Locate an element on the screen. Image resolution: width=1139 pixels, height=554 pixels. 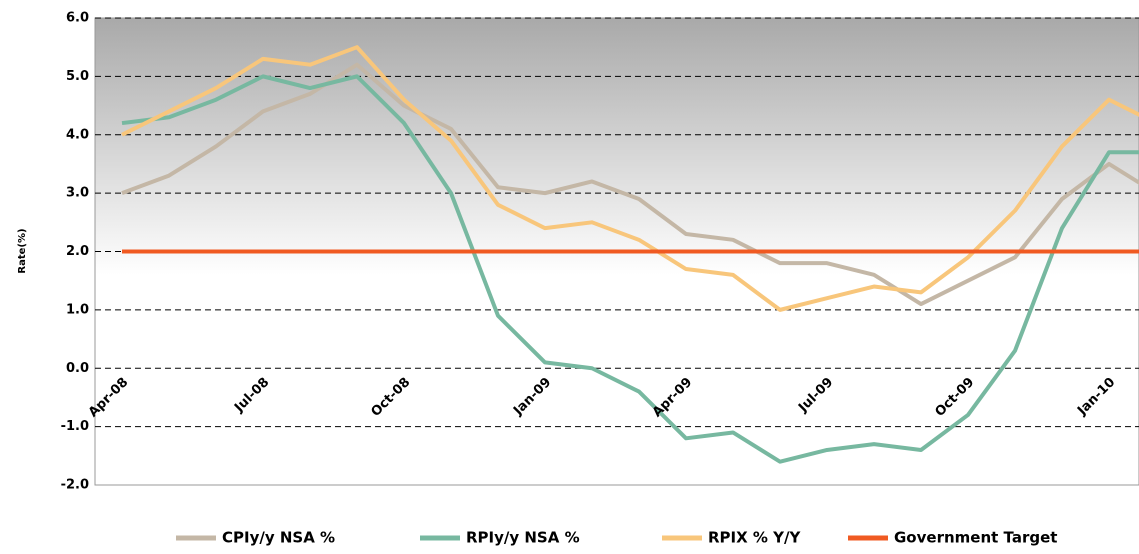
y-tick-label: 6.0 is located at coordinates (77, 18).